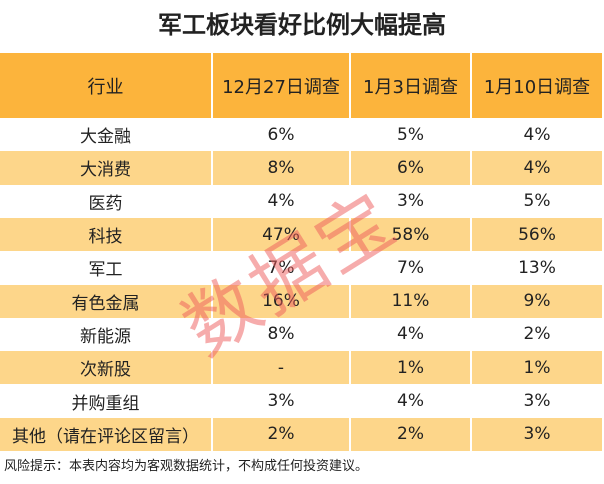 This screenshot has height=484, width=604. I want to click on row-label: 有色金属, so click(106, 301).